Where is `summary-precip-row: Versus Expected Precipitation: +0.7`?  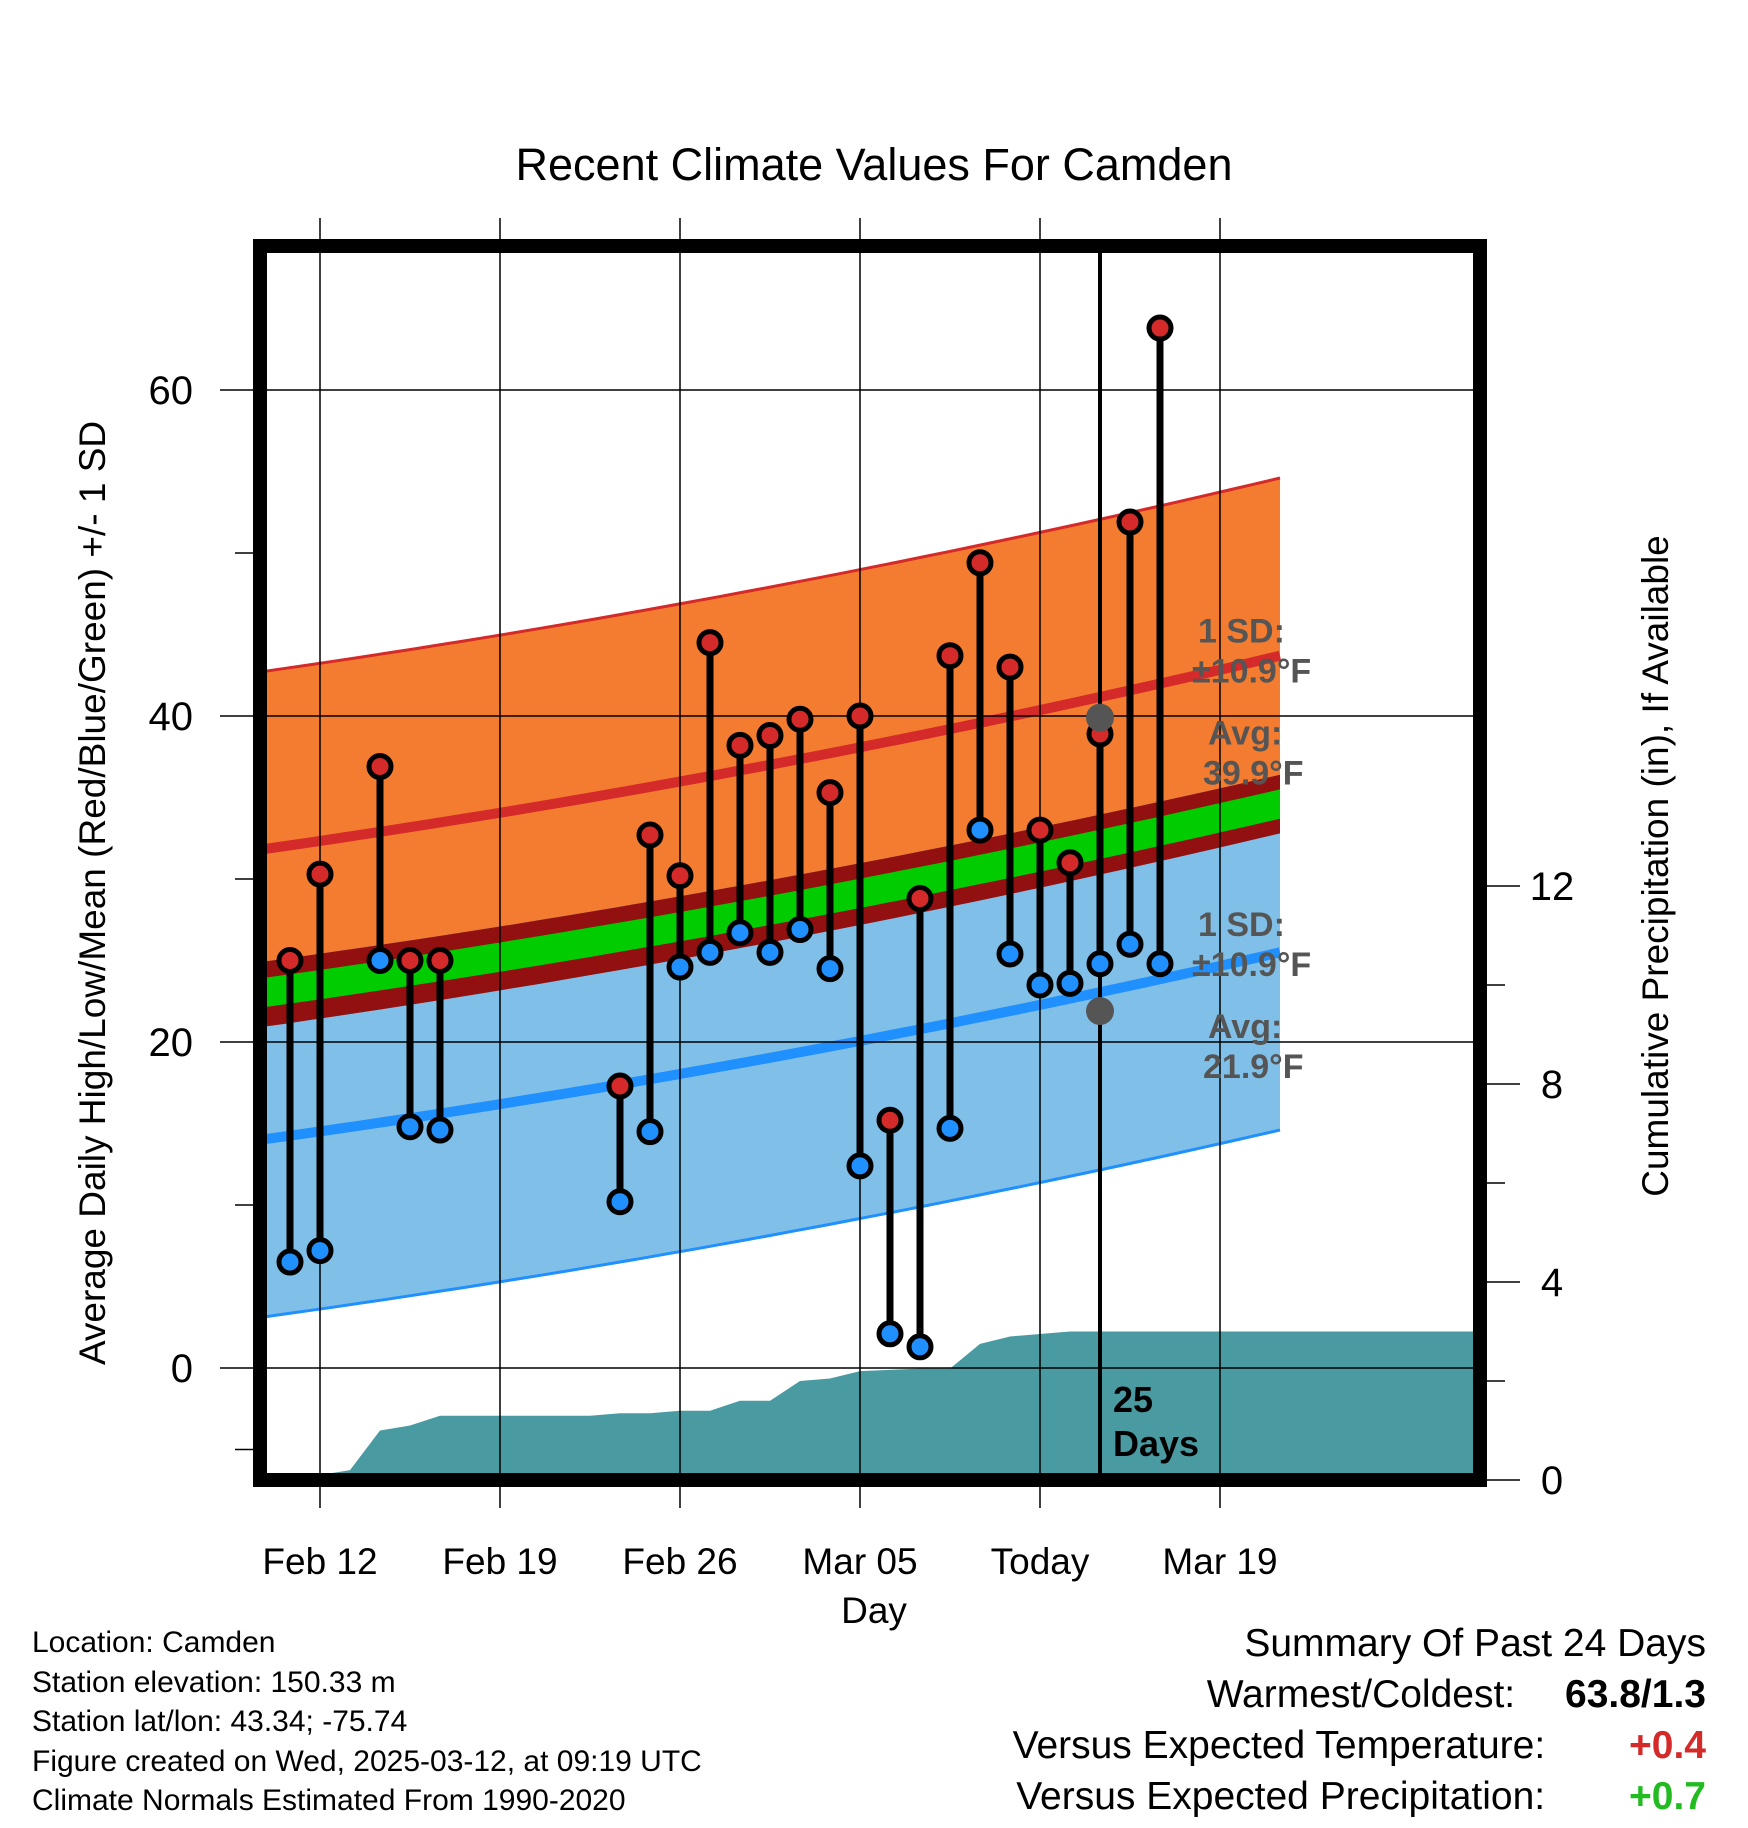 summary-precip-row: Versus Expected Precipitation: +0.7 is located at coordinates (1359, 1796).